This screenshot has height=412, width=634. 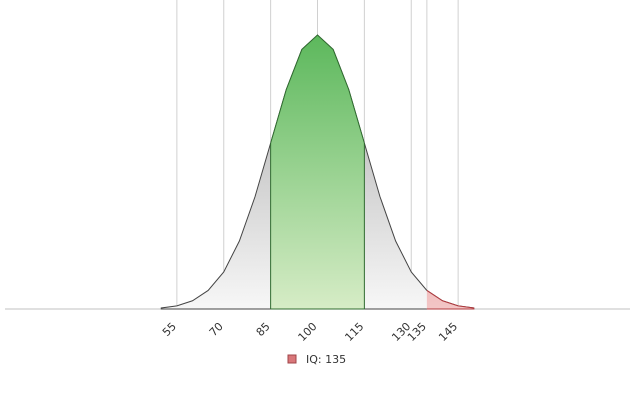 What do you see at coordinates (417, 332) in the screenshot?
I see `x-tick-label: 135` at bounding box center [417, 332].